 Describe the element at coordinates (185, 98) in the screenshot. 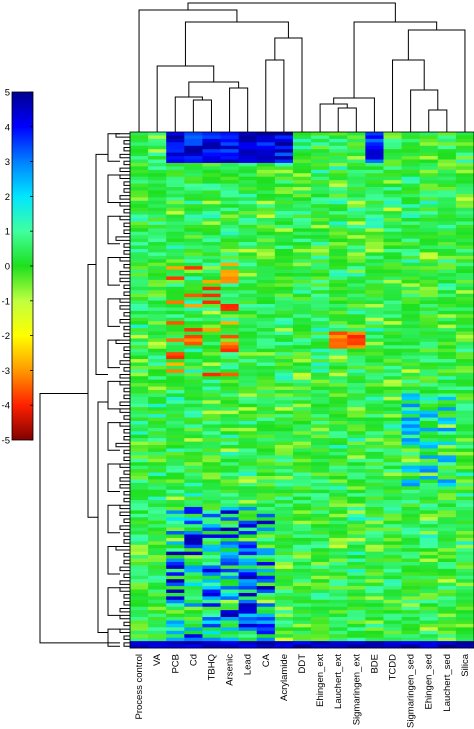

I see `column-dendrogram-link` at that location.